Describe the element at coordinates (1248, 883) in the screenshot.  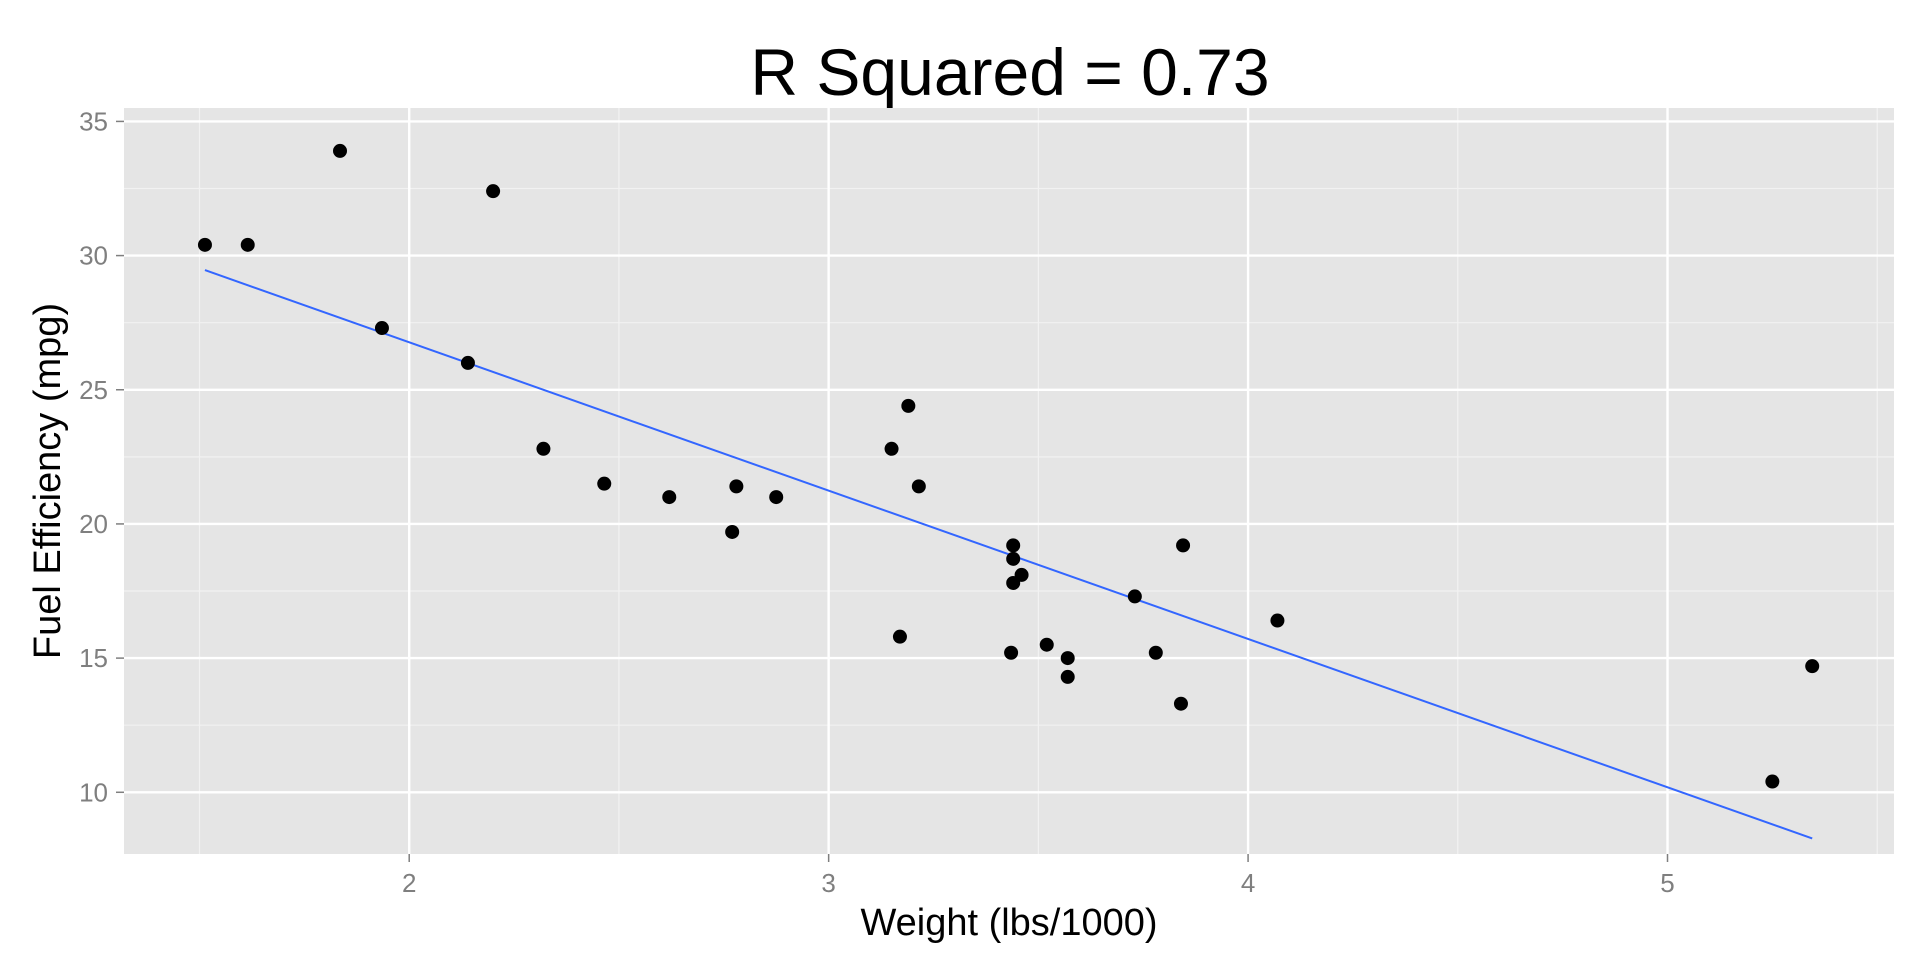
I see `x-tick-label-4: 4` at that location.